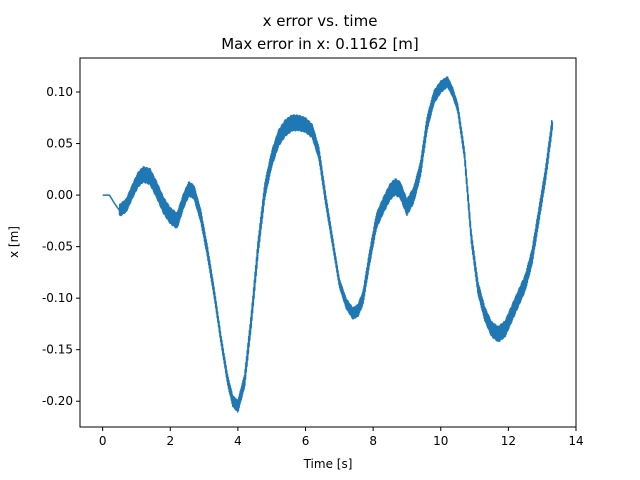 Image resolution: width=640 pixels, height=480 pixels. What do you see at coordinates (57, 401) in the screenshot?
I see `y-tick-label: -0.20` at bounding box center [57, 401].